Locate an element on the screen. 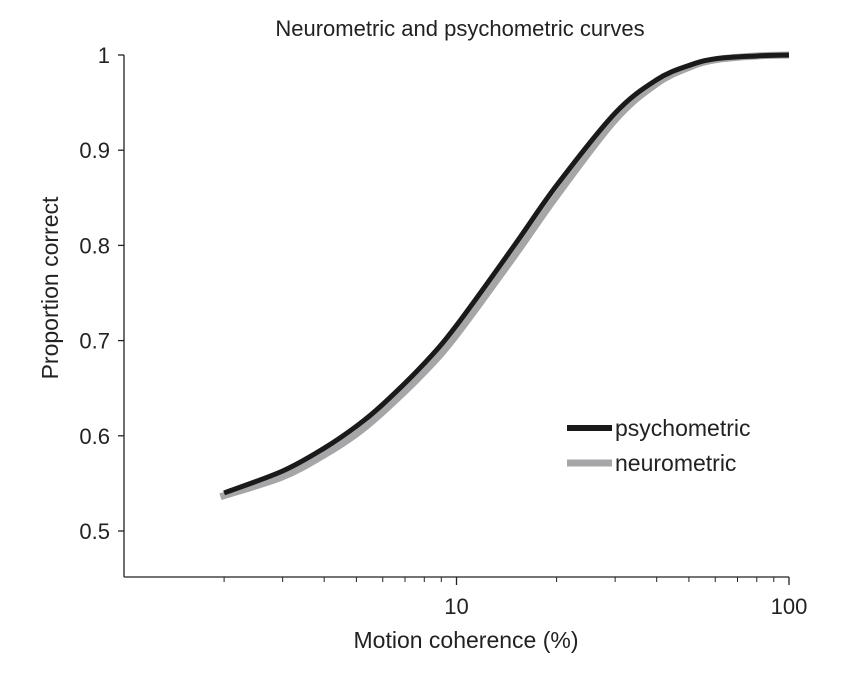 Image resolution: width=866 pixels, height=680 pixels. y-tick-label: 0.5 is located at coordinates (94, 531).